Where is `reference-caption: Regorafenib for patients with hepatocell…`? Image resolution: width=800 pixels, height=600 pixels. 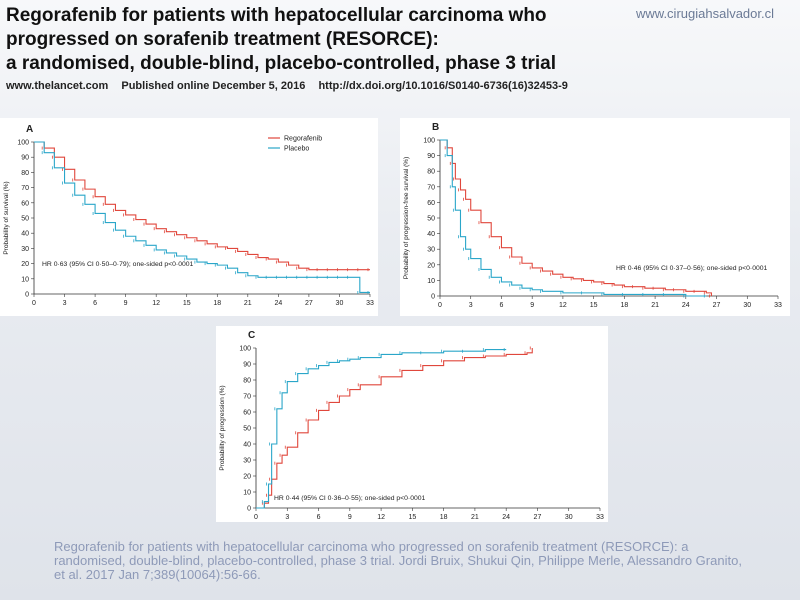 reference-caption: Regorafenib for patients with hepatocell… is located at coordinates (398, 560).